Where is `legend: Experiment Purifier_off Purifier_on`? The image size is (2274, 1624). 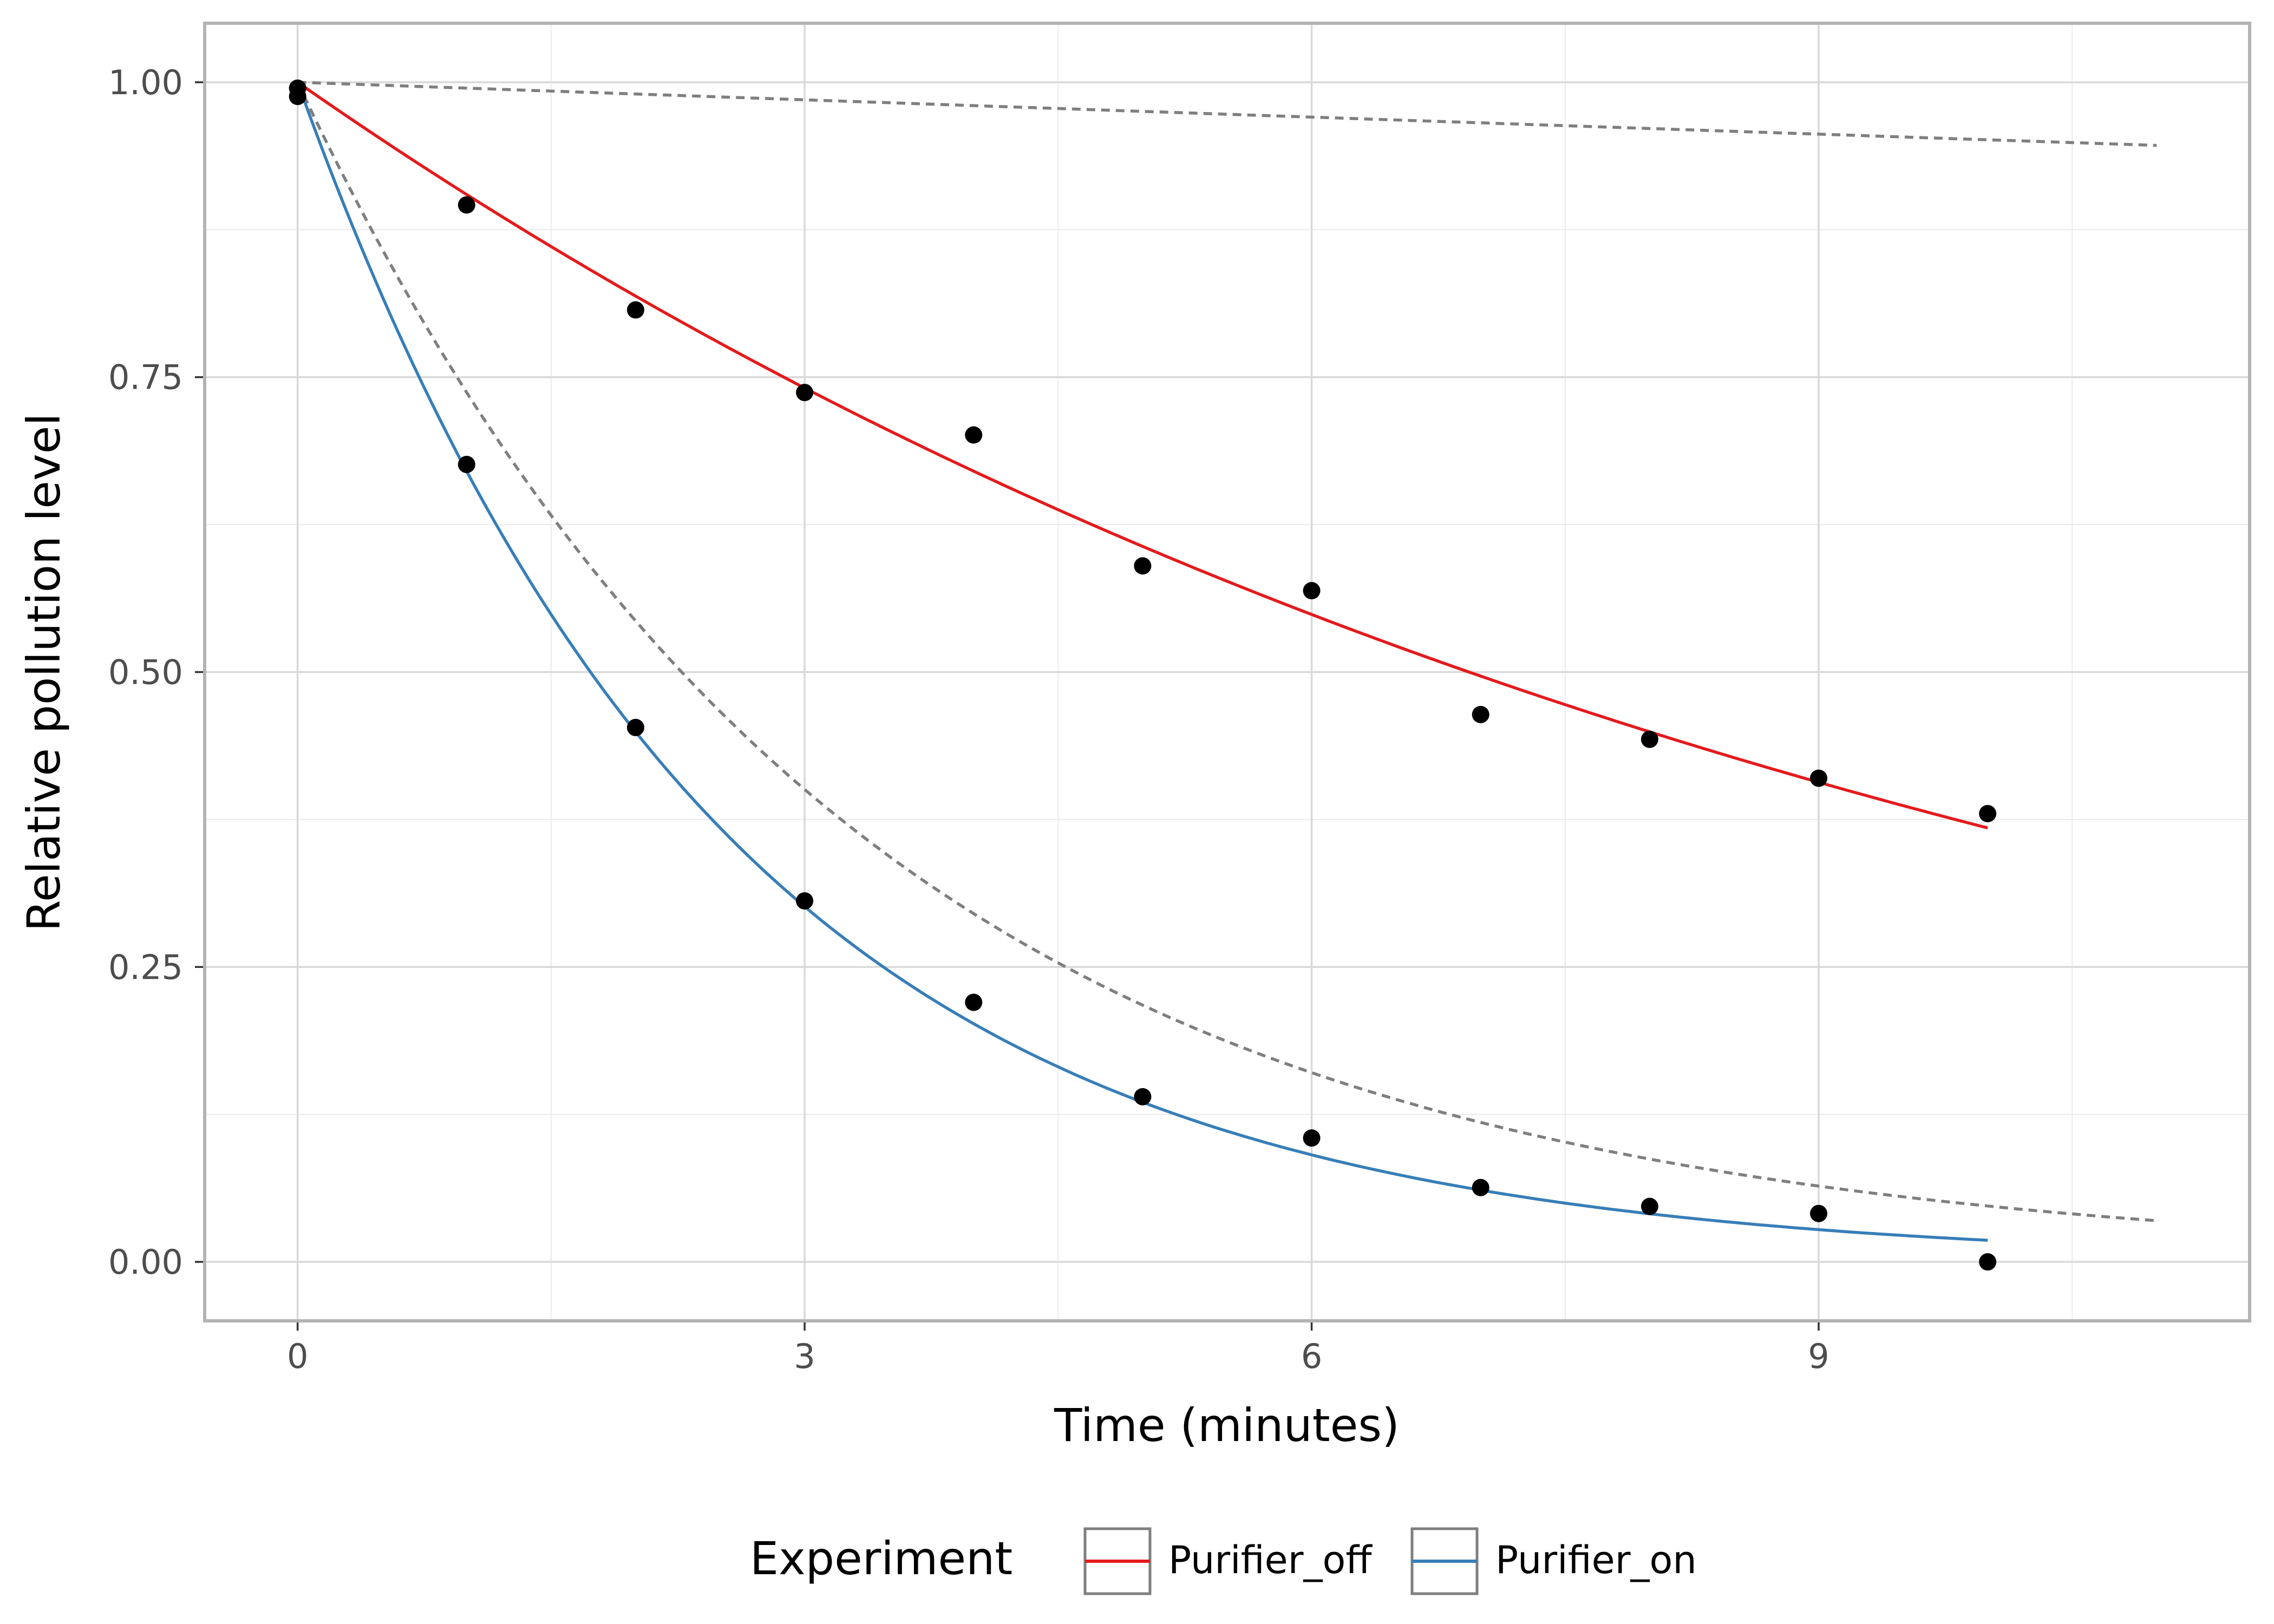
legend: Experiment Purifier_off Purifier_on is located at coordinates (1224, 1561).